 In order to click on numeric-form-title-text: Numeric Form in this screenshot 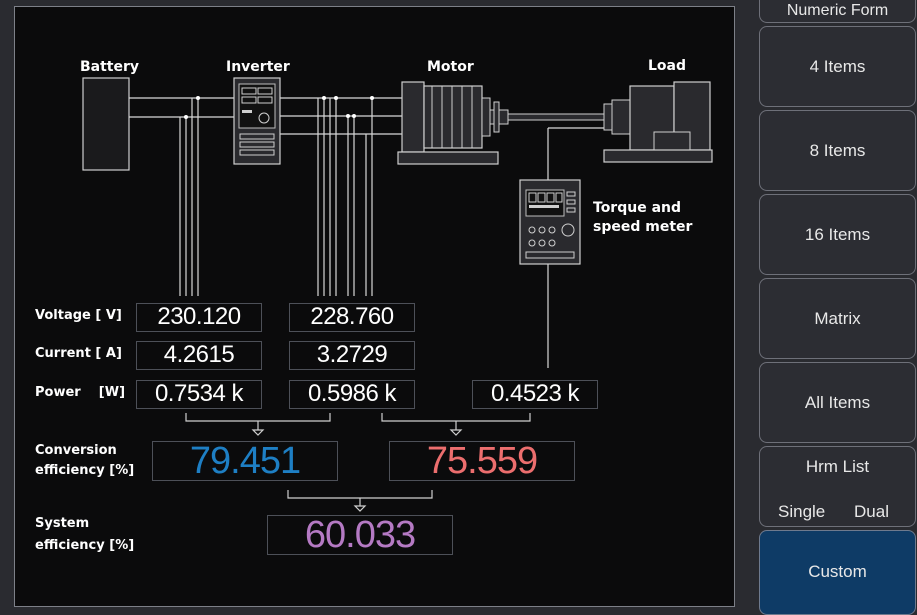, I will do `click(837, 10)`.